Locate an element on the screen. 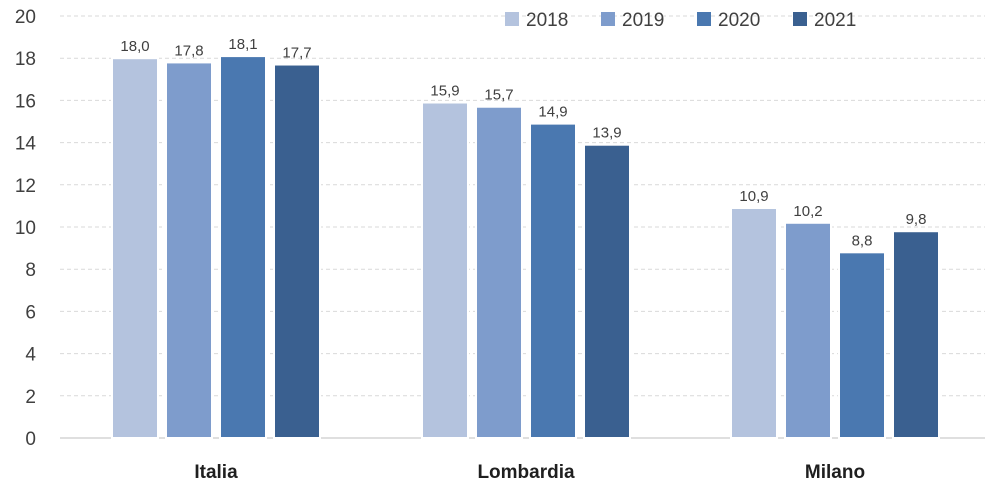 This screenshot has width=1006, height=499. legend: 2018 2019 2020 2021 is located at coordinates (680, 20).